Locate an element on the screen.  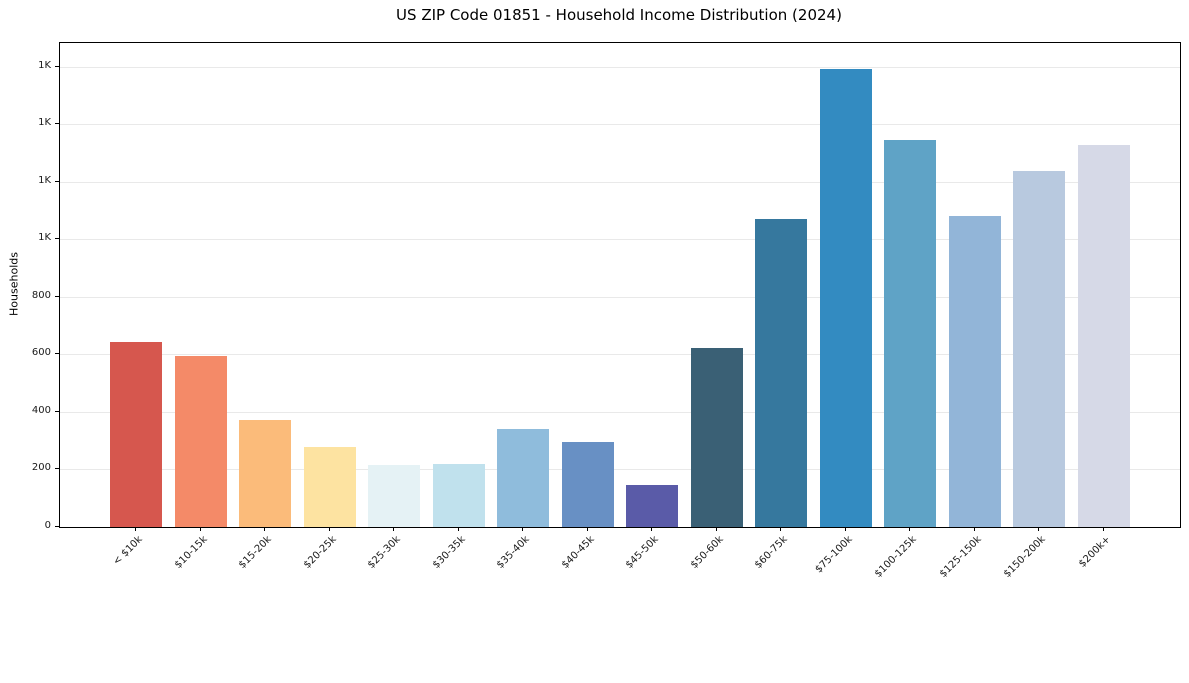
y-tick-label: 600 is located at coordinates (41, 353).